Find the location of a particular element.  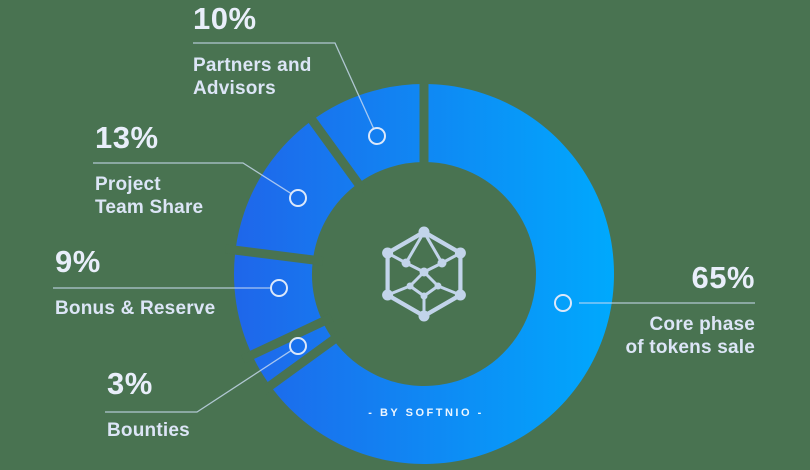

label-line: Team Share is located at coordinates (149, 207).